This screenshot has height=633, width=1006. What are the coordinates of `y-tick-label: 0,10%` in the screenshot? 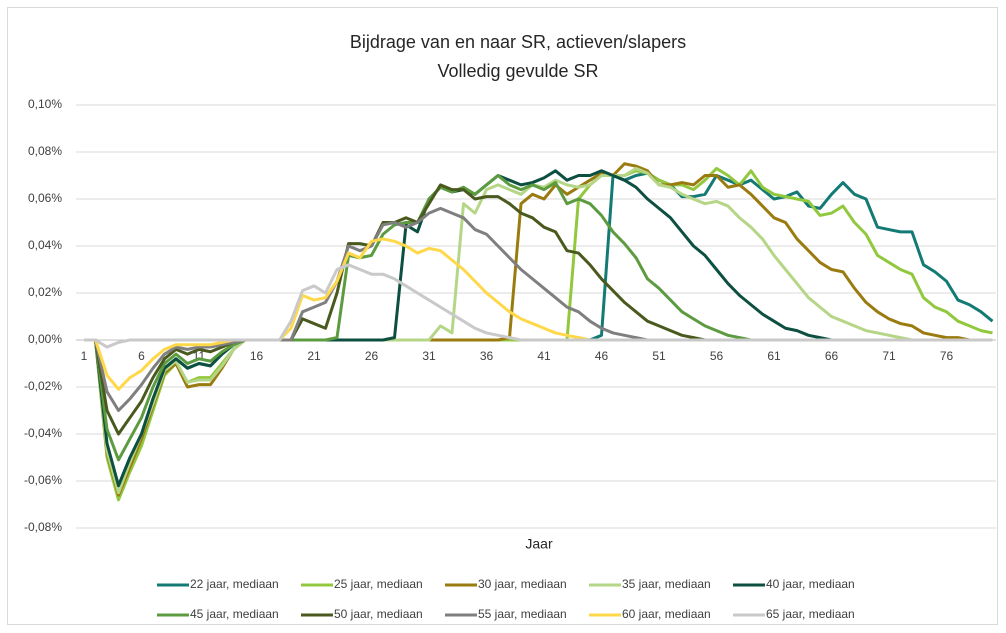 It's located at (45, 104).